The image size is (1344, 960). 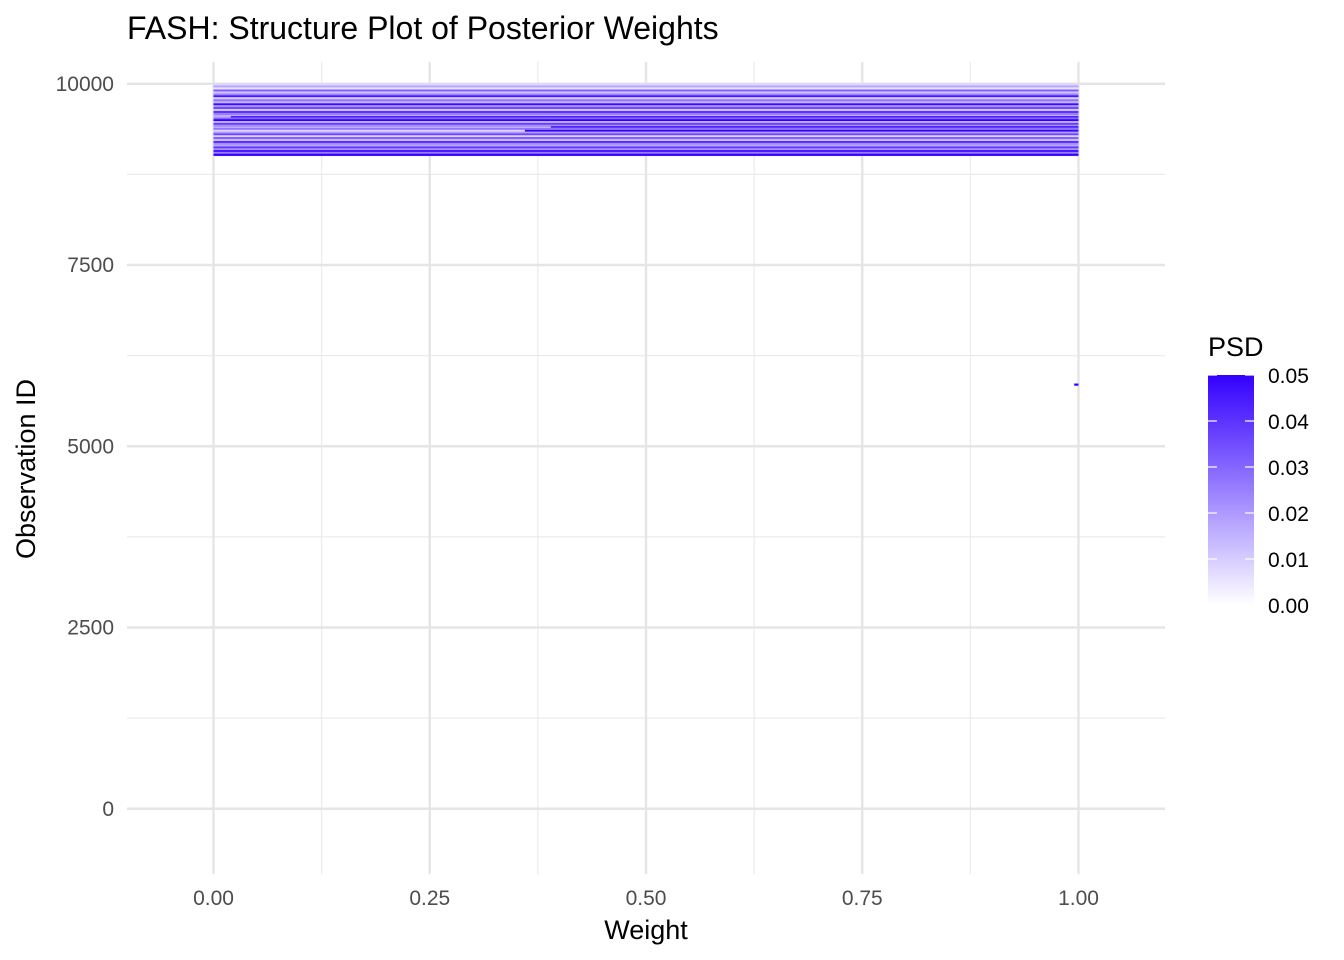 I want to click on y-tick-label: 2500, so click(x=90, y=628).